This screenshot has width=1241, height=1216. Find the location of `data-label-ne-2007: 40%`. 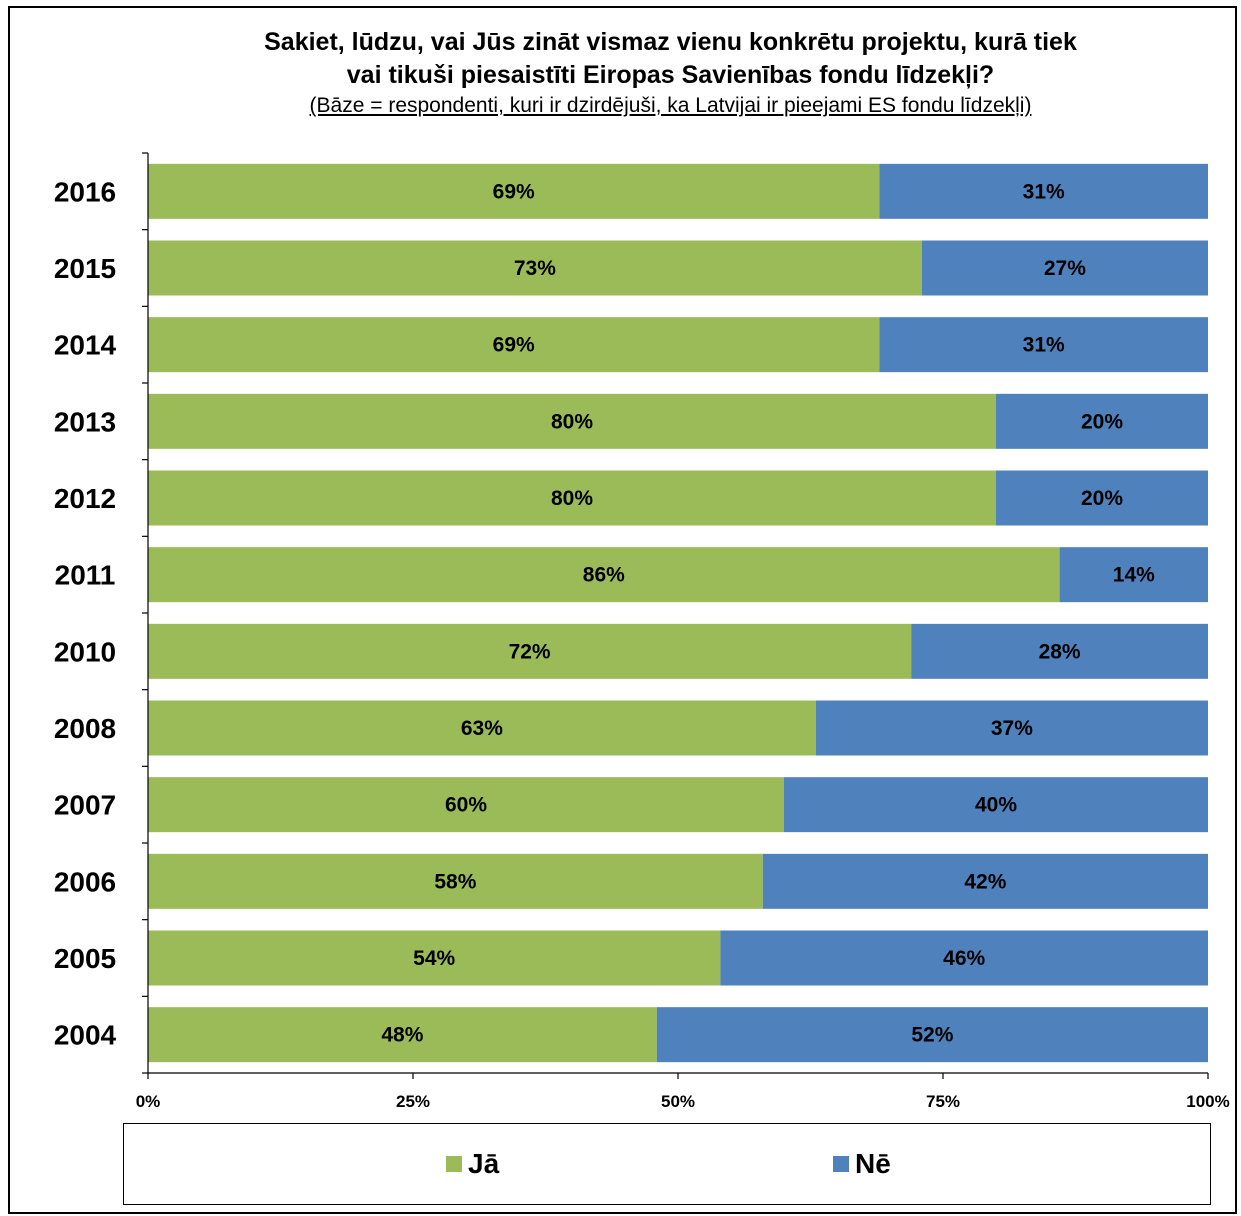

data-label-ne-2007: 40% is located at coordinates (996, 805).